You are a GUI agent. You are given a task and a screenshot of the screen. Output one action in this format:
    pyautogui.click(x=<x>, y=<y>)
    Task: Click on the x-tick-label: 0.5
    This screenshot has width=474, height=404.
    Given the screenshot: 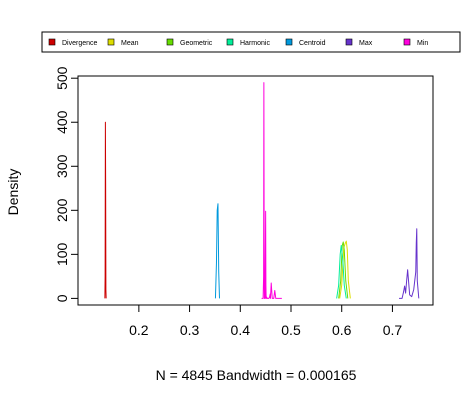 What is the action you would take?
    pyautogui.click(x=291, y=330)
    